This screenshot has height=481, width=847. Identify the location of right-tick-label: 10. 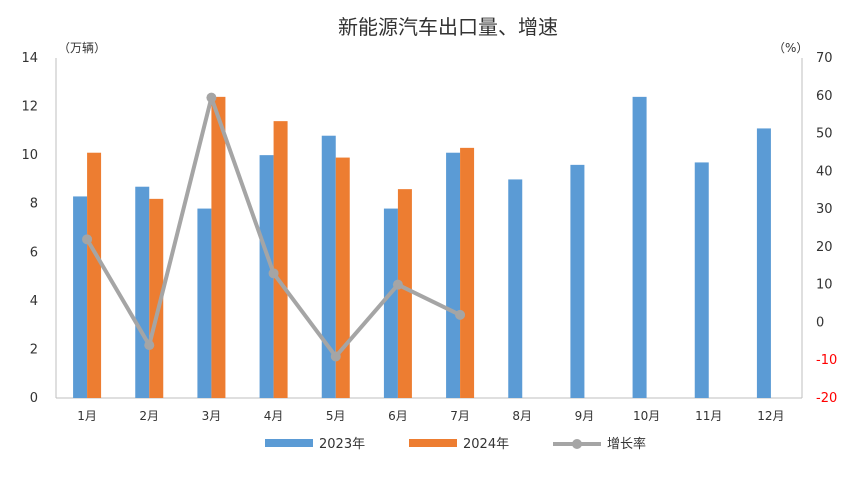
(824, 285).